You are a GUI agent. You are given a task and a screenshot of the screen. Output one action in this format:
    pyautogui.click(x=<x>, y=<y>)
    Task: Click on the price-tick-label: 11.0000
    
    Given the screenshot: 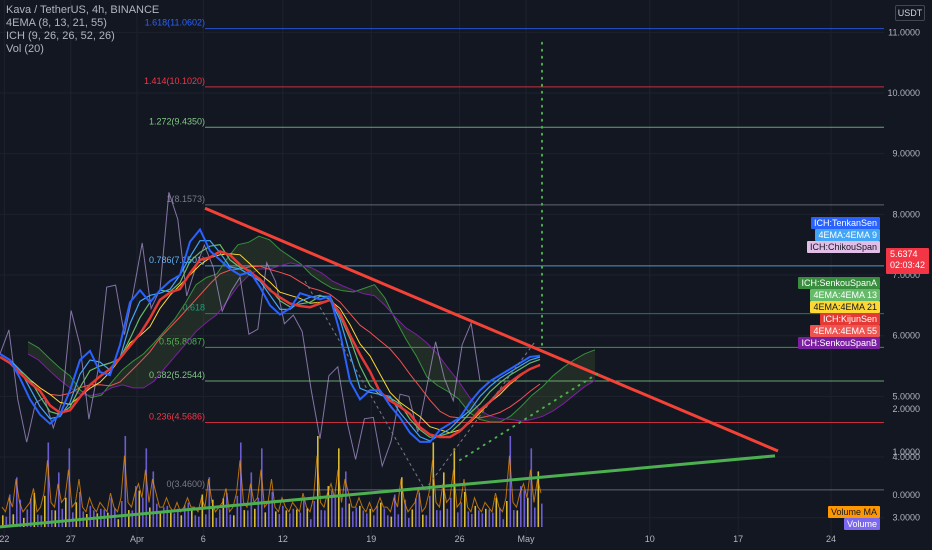 What is the action you would take?
    pyautogui.click(x=904, y=32)
    